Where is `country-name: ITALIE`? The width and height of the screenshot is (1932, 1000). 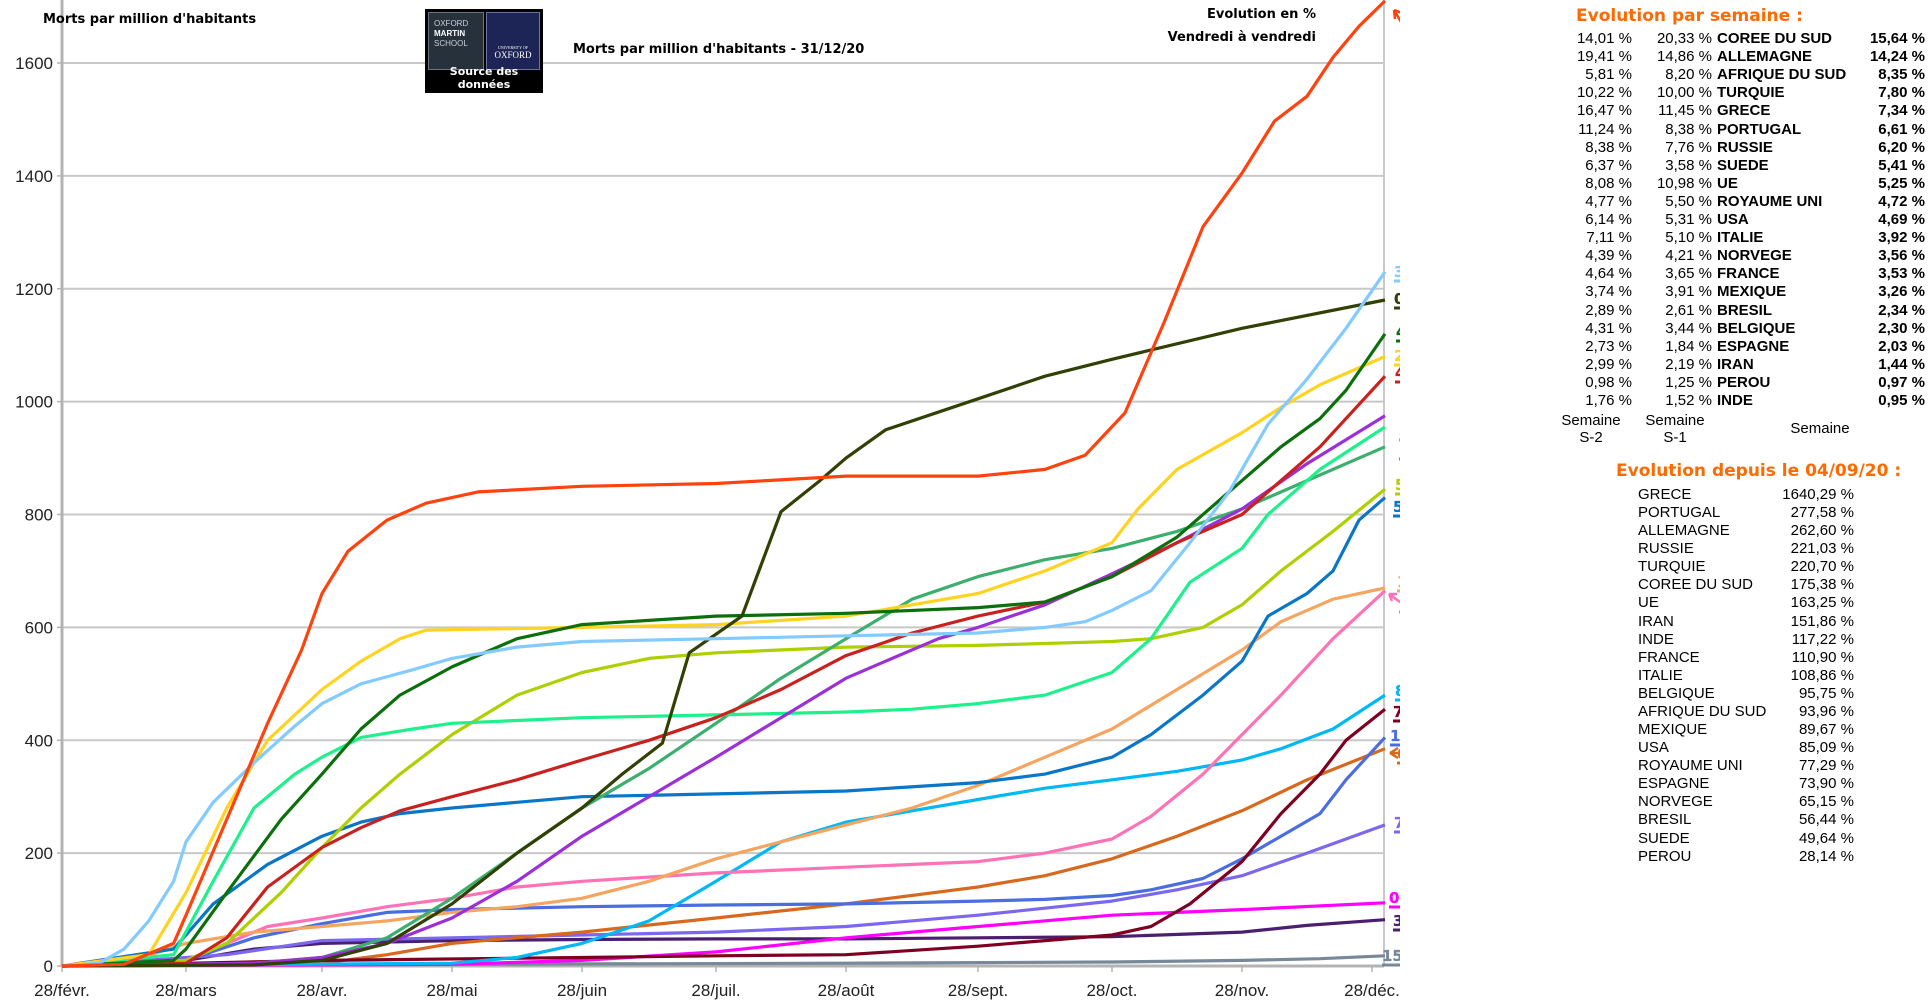
country-name: ITALIE is located at coordinates (1660, 675).